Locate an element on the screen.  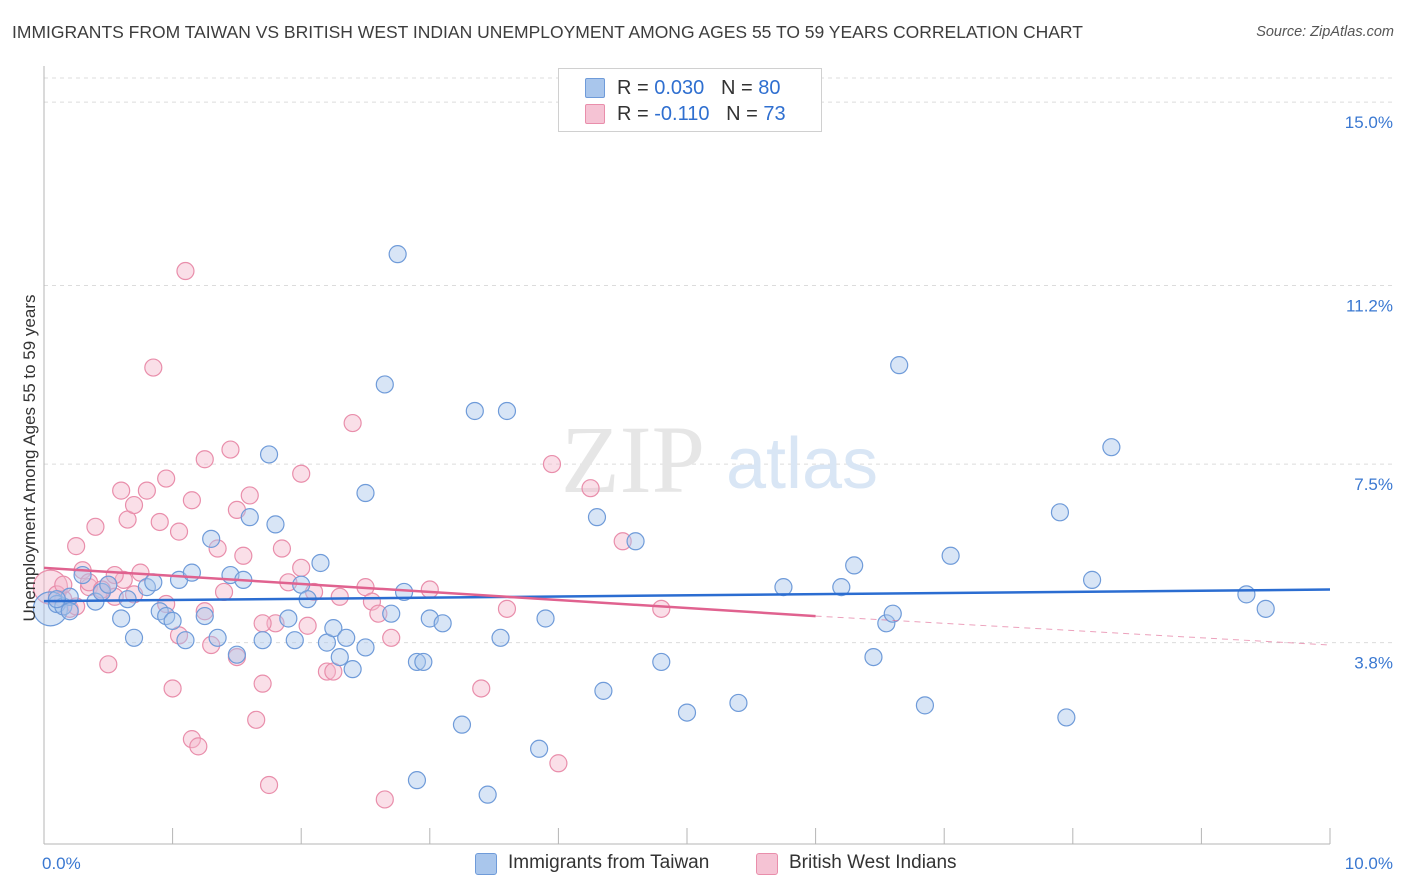
bottom-swatch-pink is located at coordinates (767, 864).